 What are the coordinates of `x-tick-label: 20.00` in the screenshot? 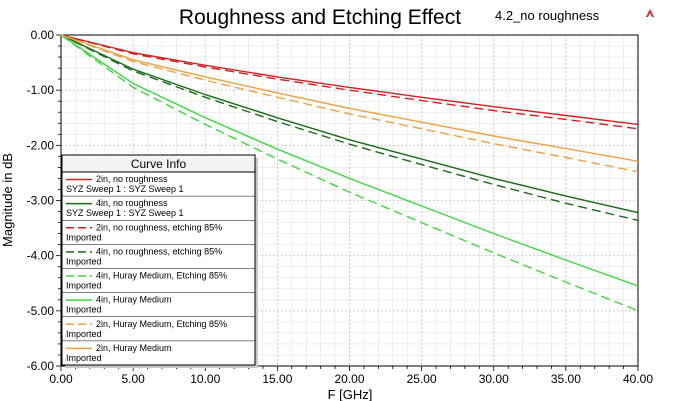 It's located at (349, 379).